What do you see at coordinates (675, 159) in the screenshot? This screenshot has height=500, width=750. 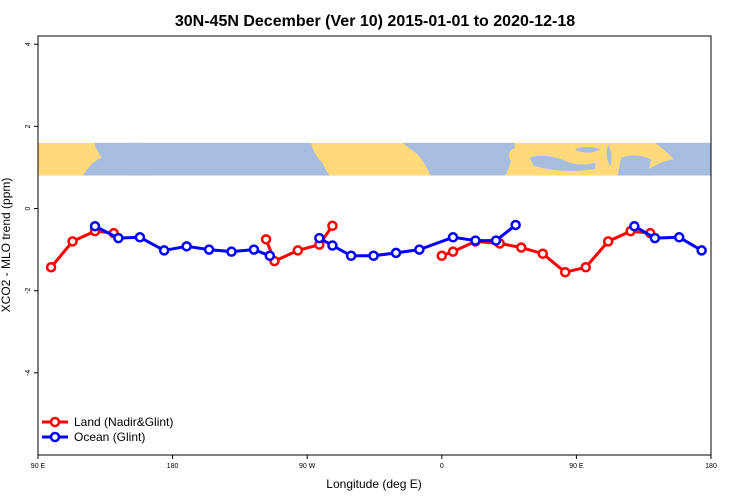 I see `map-ocean-east-pacific` at bounding box center [675, 159].